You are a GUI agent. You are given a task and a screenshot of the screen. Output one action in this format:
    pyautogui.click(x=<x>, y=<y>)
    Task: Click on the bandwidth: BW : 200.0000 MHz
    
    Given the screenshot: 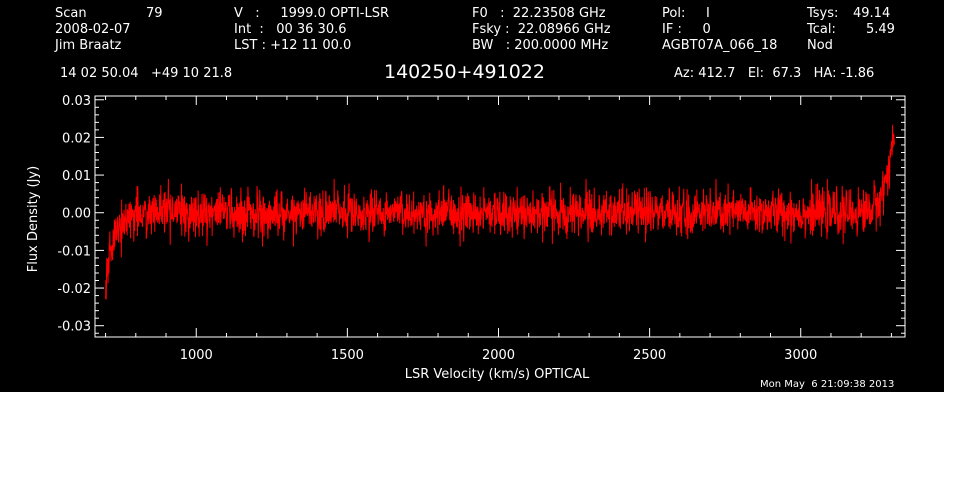 What is the action you would take?
    pyautogui.click(x=540, y=45)
    